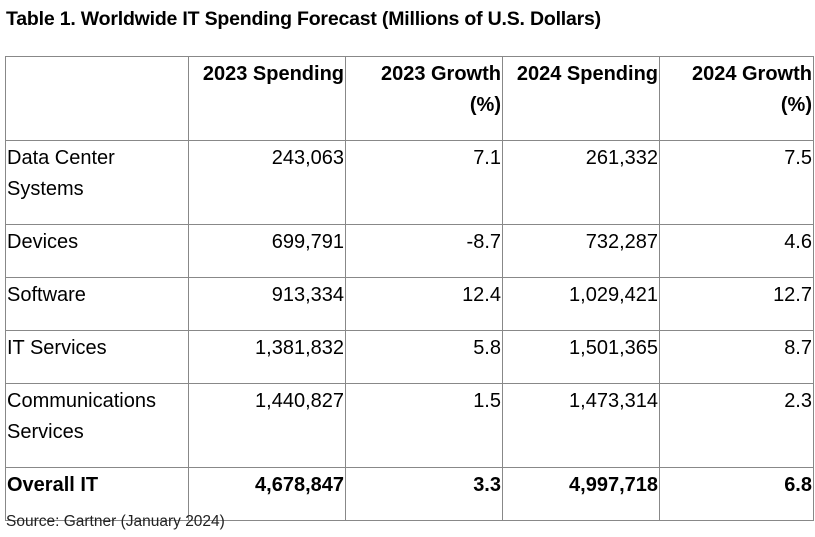  Describe the element at coordinates (736, 357) in the screenshot. I see `value-cell: 8.7` at that location.